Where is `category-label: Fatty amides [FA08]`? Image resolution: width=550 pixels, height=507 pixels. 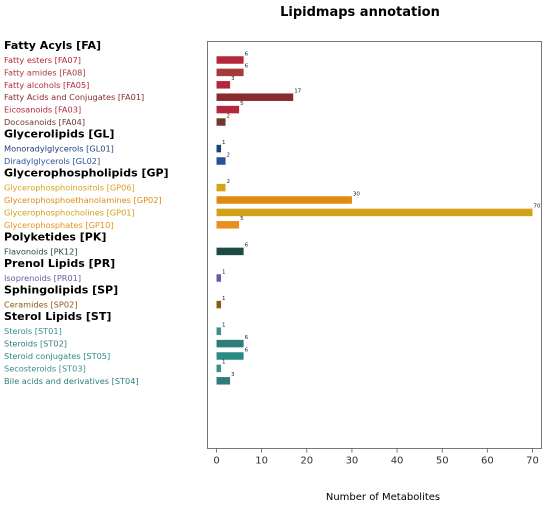
category-label: Fatty amides [FA08] is located at coordinates (45, 72).